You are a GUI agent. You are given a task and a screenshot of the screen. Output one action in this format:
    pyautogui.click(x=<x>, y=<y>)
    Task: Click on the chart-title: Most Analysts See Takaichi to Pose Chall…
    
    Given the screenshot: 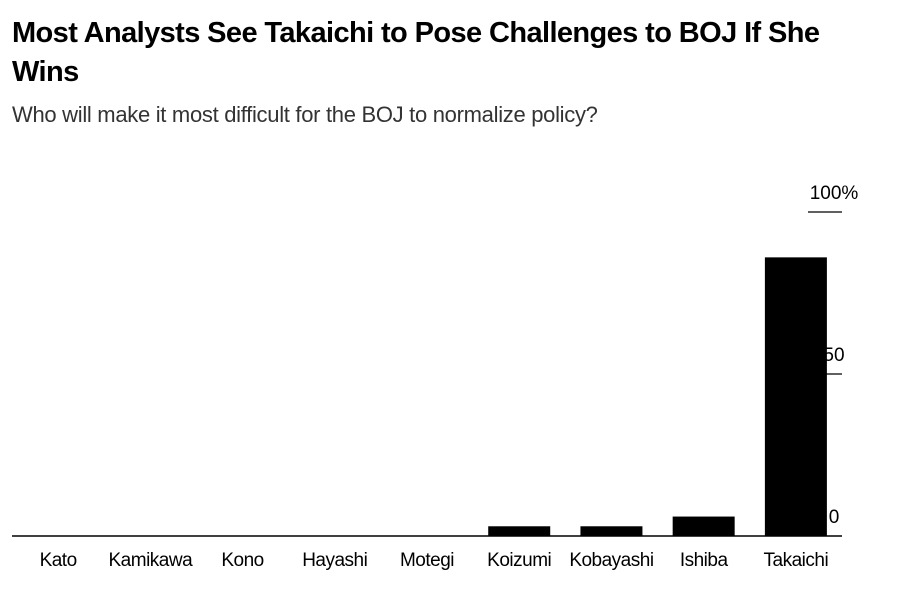 What is the action you would take?
    pyautogui.click(x=416, y=52)
    